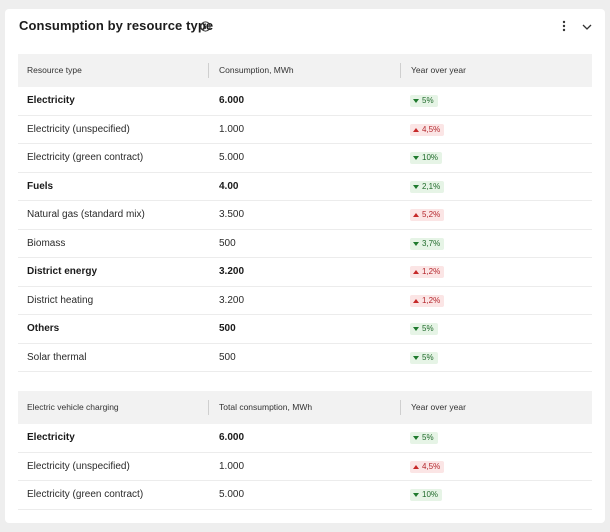 Image resolution: width=610 pixels, height=532 pixels. What do you see at coordinates (564, 26) in the screenshot?
I see `kebab-icon` at bounding box center [564, 26].